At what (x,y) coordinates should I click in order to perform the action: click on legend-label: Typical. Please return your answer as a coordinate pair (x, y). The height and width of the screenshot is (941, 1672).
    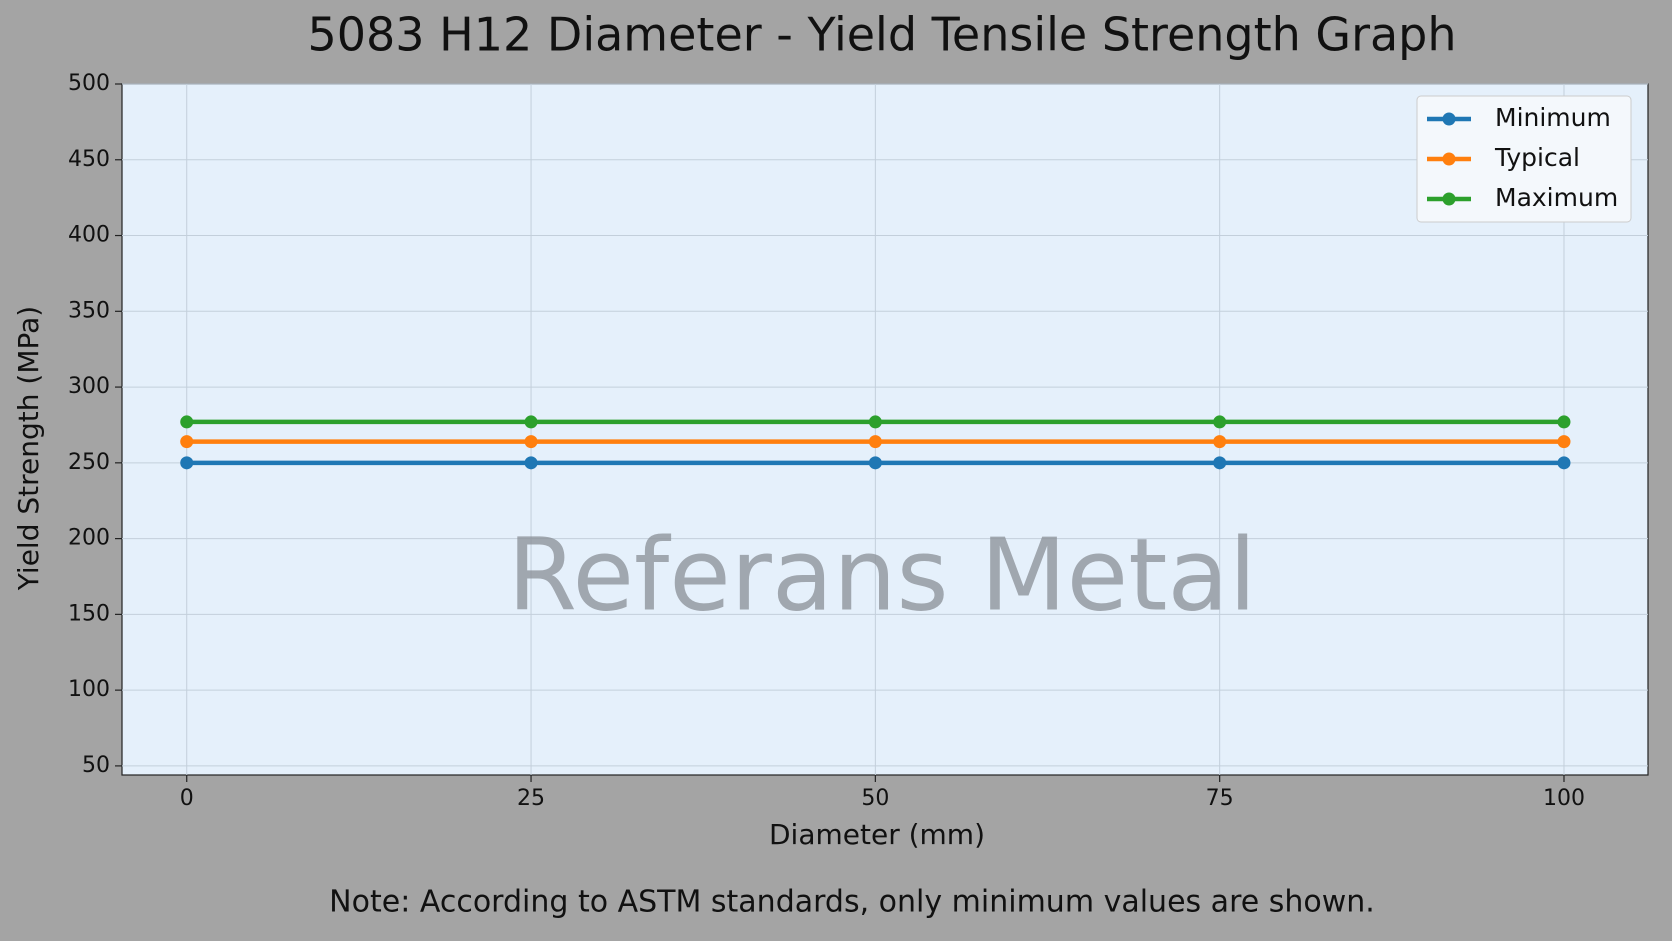
    Looking at the image, I should click on (1537, 157).